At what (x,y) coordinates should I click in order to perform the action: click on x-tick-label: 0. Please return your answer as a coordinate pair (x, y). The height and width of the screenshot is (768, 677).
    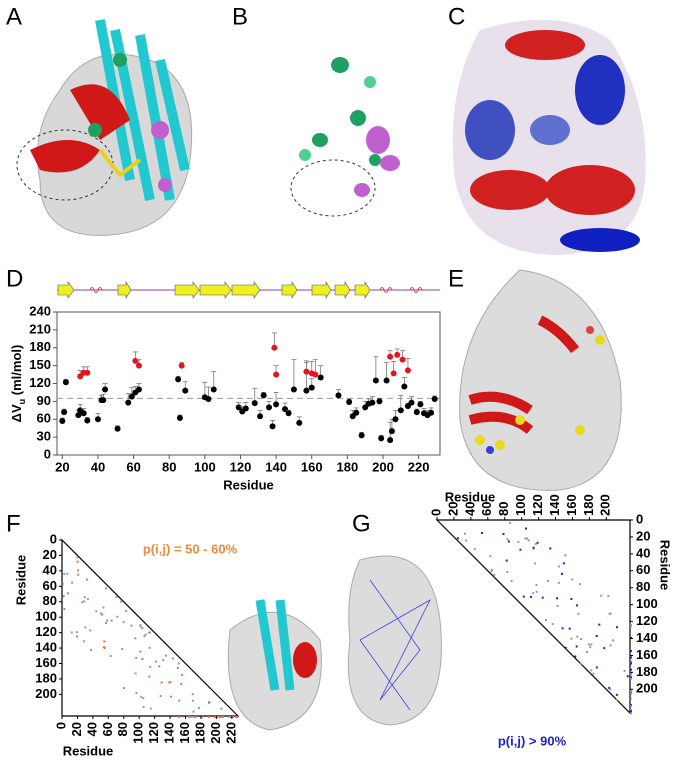
    Looking at the image, I should click on (60, 725).